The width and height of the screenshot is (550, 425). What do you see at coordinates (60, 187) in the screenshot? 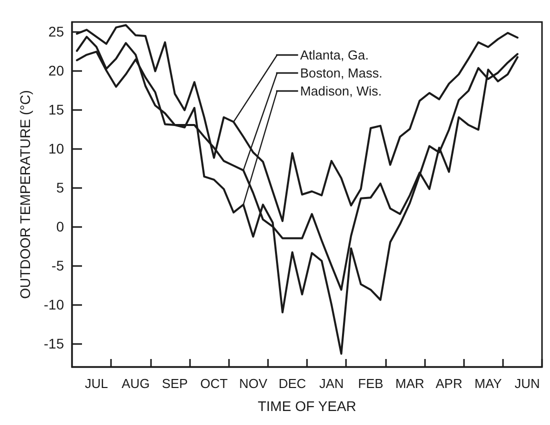
I see `y-tick-label: 5` at bounding box center [60, 187].